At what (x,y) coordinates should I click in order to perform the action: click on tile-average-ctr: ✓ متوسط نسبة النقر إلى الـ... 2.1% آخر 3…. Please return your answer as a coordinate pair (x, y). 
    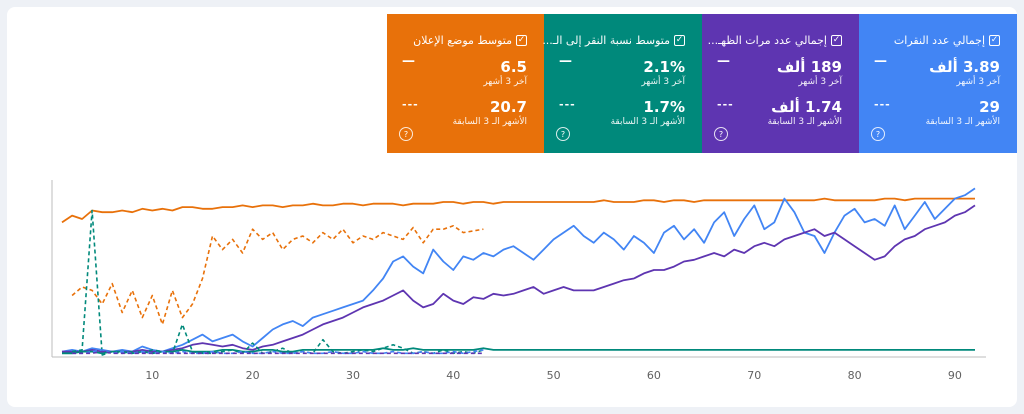
    Looking at the image, I should click on (622, 83).